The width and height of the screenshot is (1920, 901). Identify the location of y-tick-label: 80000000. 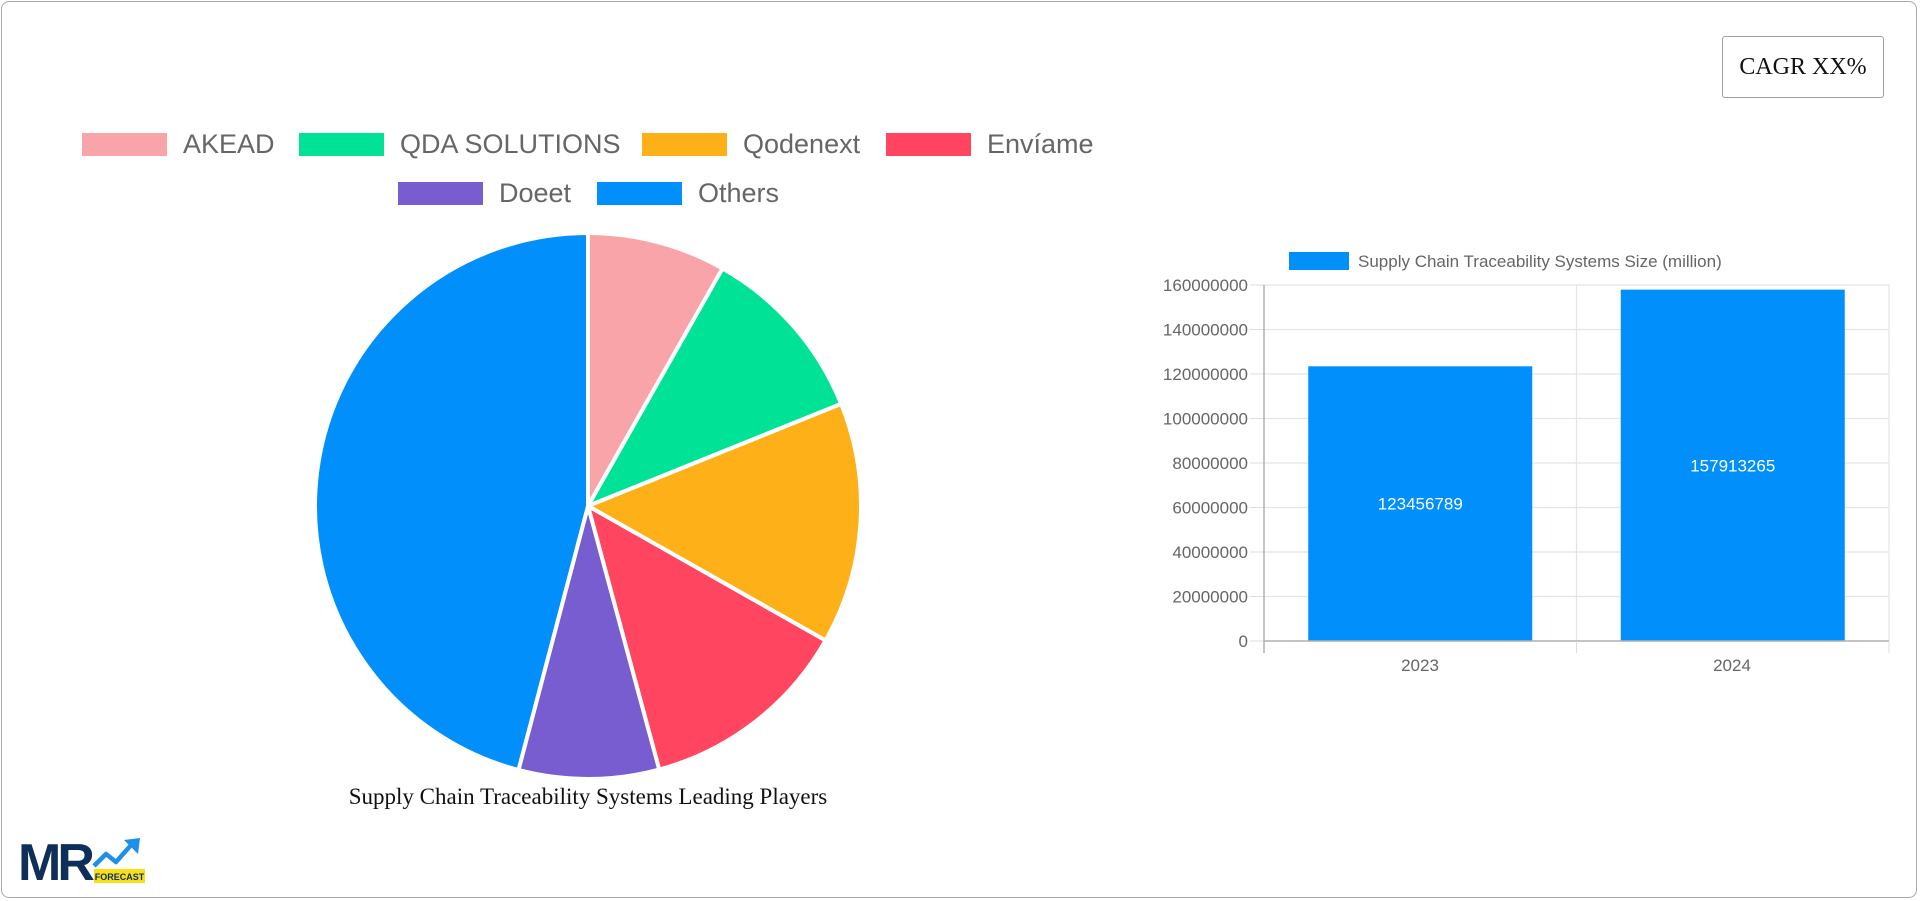
(1210, 463).